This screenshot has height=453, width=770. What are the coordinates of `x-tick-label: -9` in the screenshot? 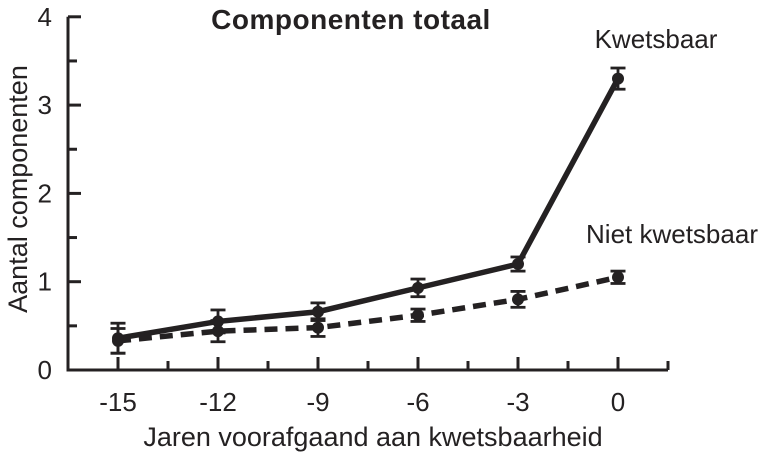 It's located at (317, 402).